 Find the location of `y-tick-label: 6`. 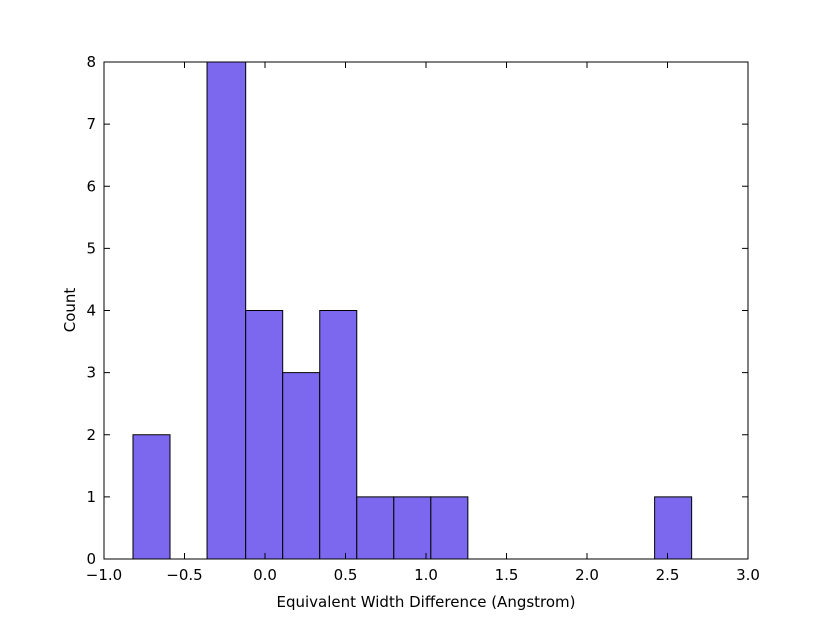

y-tick-label: 6 is located at coordinates (91, 186).